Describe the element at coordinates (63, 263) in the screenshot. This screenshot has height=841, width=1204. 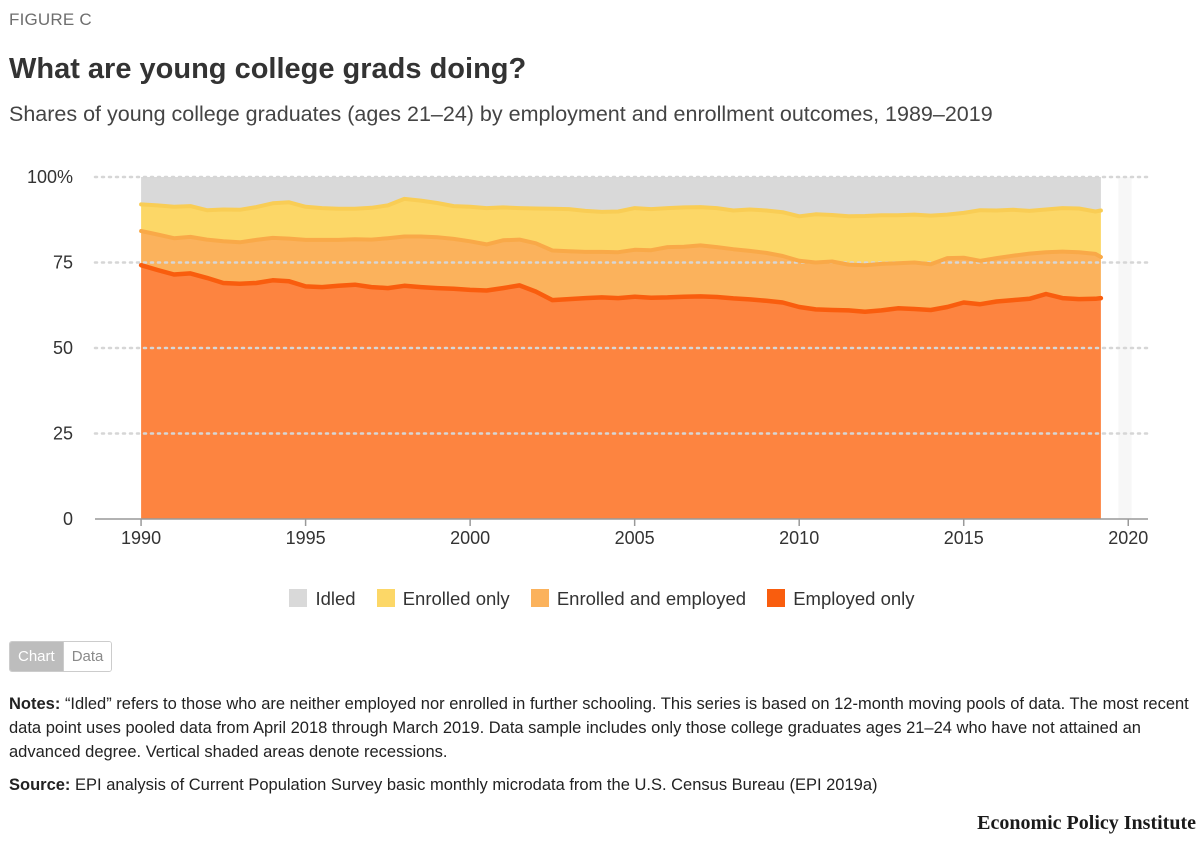
I see `y-tick-label-75: 75` at that location.